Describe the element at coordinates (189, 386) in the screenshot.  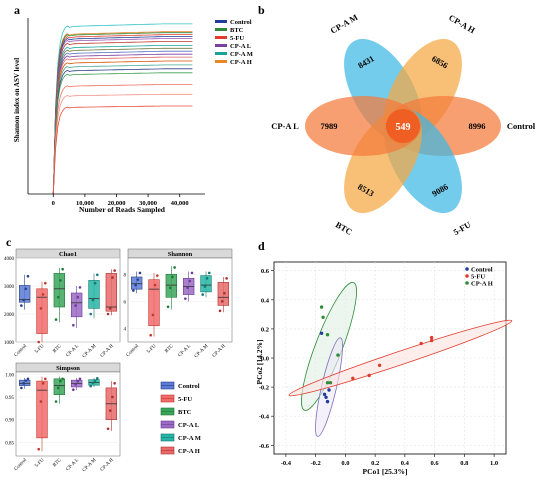
I see `legend-label: Control` at that location.